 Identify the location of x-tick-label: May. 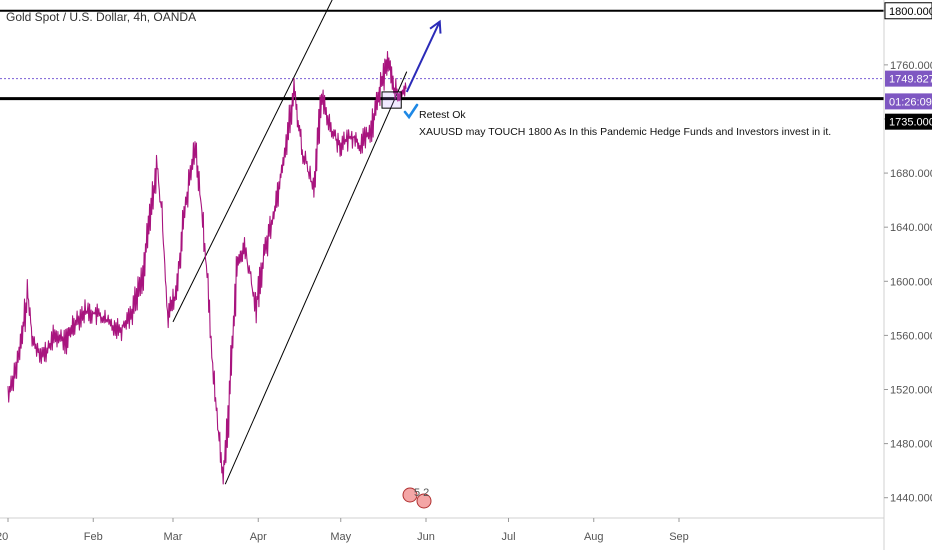
(340, 537).